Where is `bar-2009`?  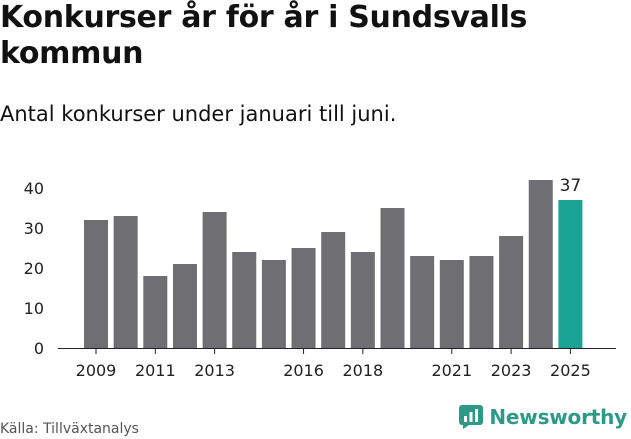
bar-2009 is located at coordinates (96, 284).